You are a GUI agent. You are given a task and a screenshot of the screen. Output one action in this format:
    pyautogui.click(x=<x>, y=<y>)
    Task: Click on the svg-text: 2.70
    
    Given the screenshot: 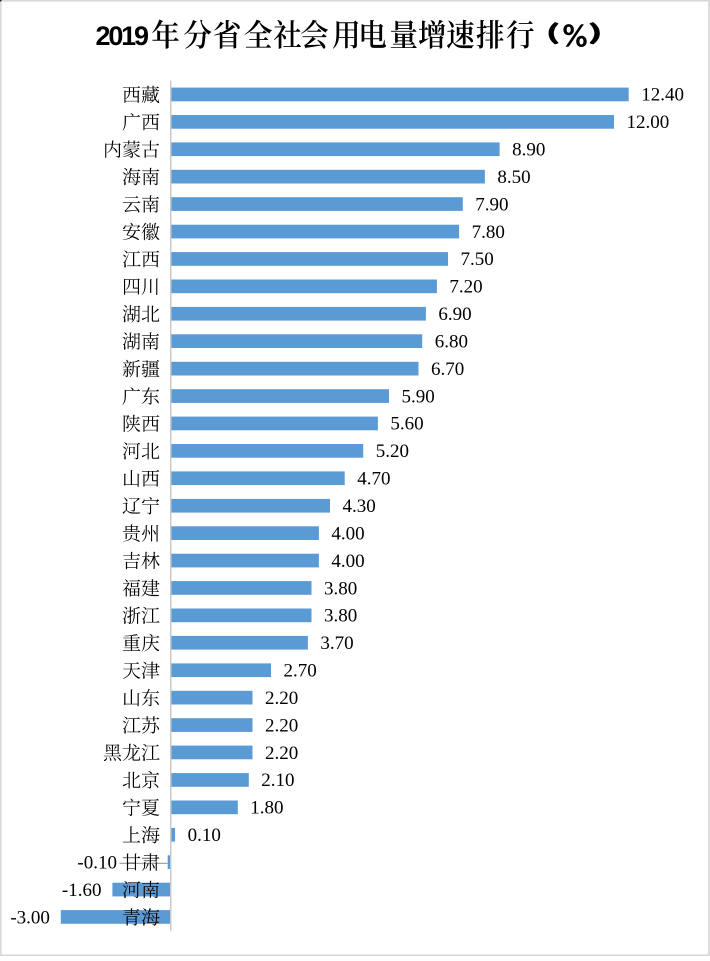 What is the action you would take?
    pyautogui.click(x=300, y=671)
    